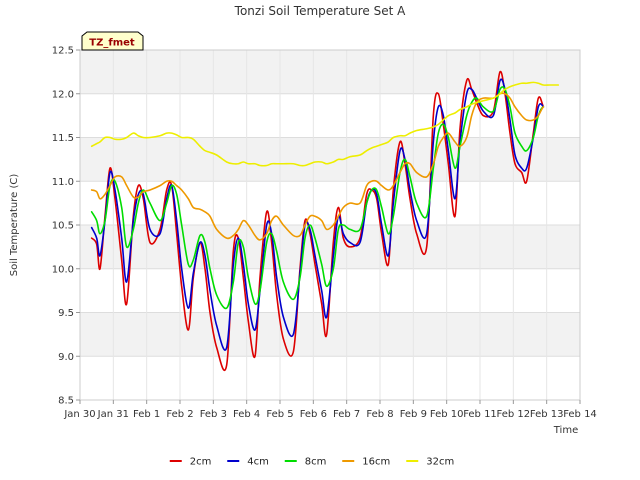  I want to click on x-tick-label: Jan 31, so click(113, 414).